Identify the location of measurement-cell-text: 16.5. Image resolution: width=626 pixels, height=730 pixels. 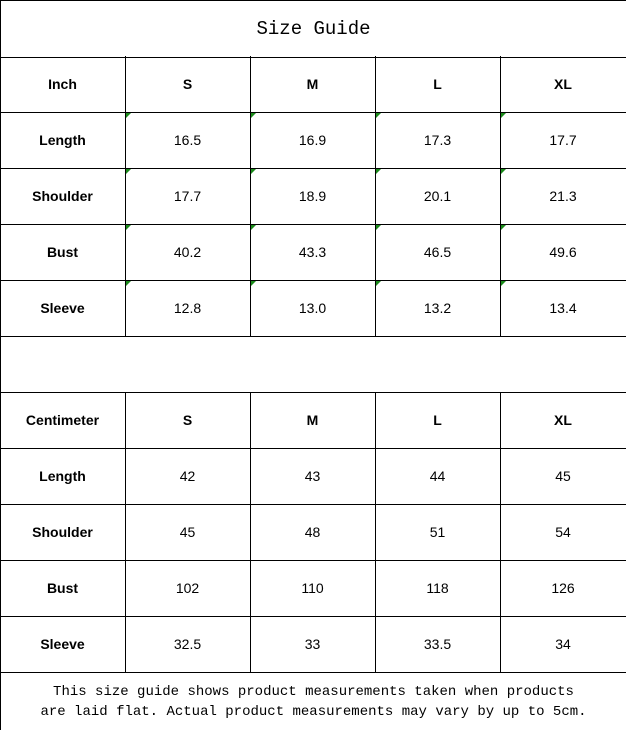
(187, 140).